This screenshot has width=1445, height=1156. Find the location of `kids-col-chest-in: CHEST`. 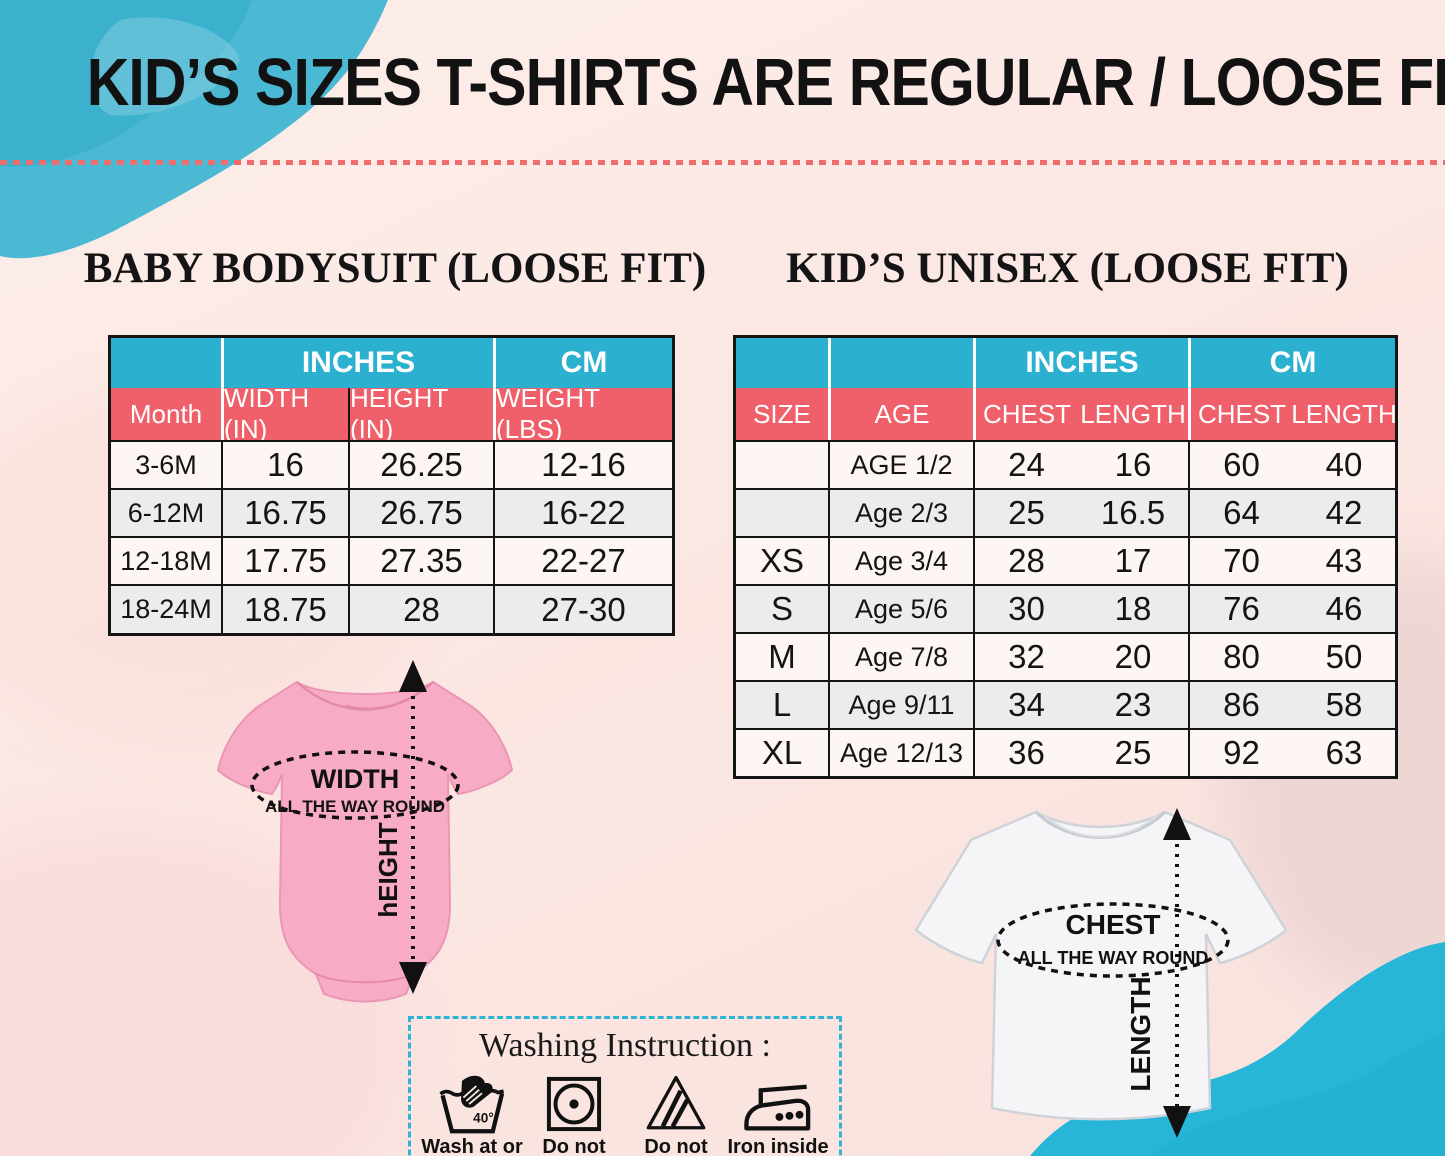

kids-col-chest-in: CHEST is located at coordinates (1025, 414).